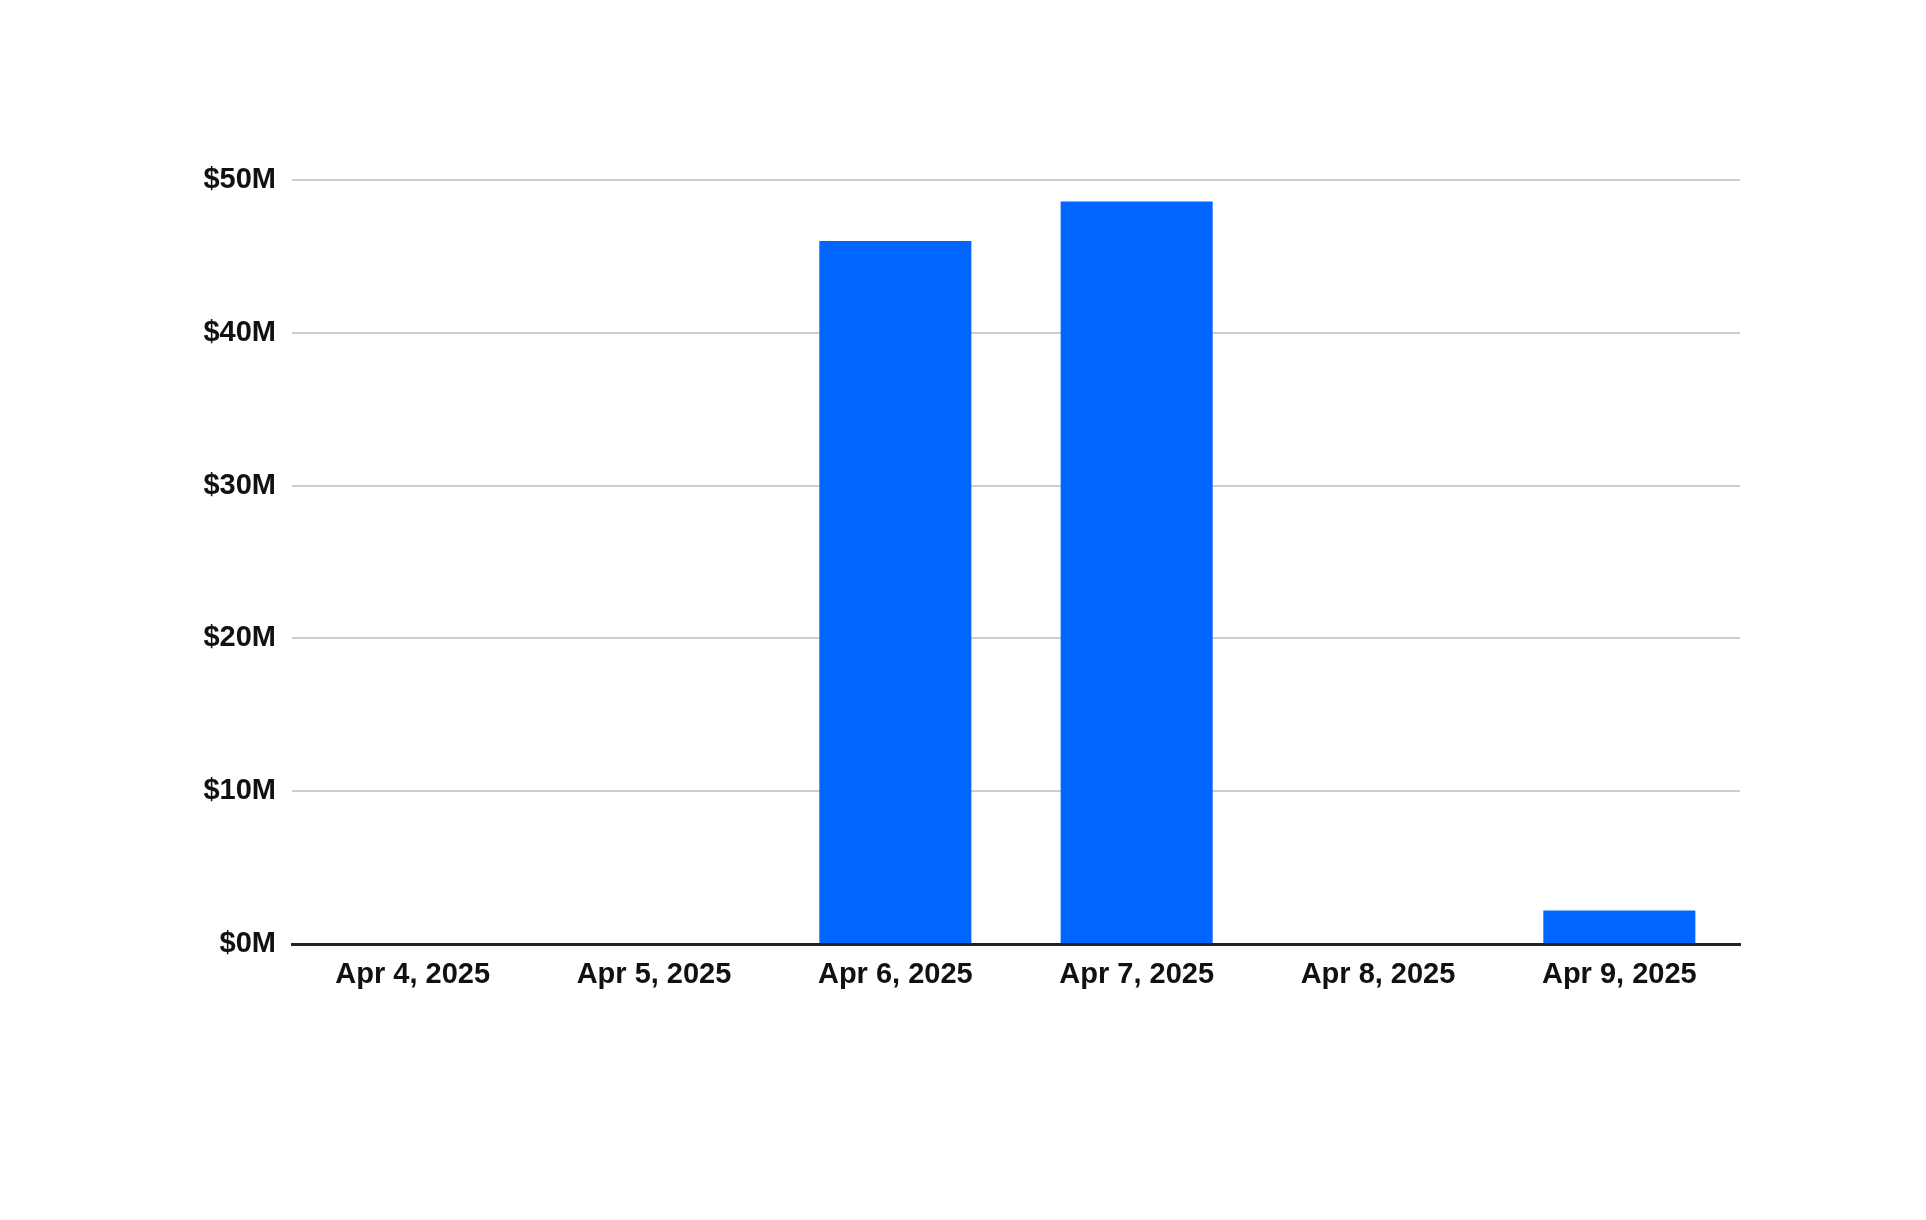 The image size is (1926, 1220). What do you see at coordinates (239, 483) in the screenshot?
I see `y-tick-label: $30M` at bounding box center [239, 483].